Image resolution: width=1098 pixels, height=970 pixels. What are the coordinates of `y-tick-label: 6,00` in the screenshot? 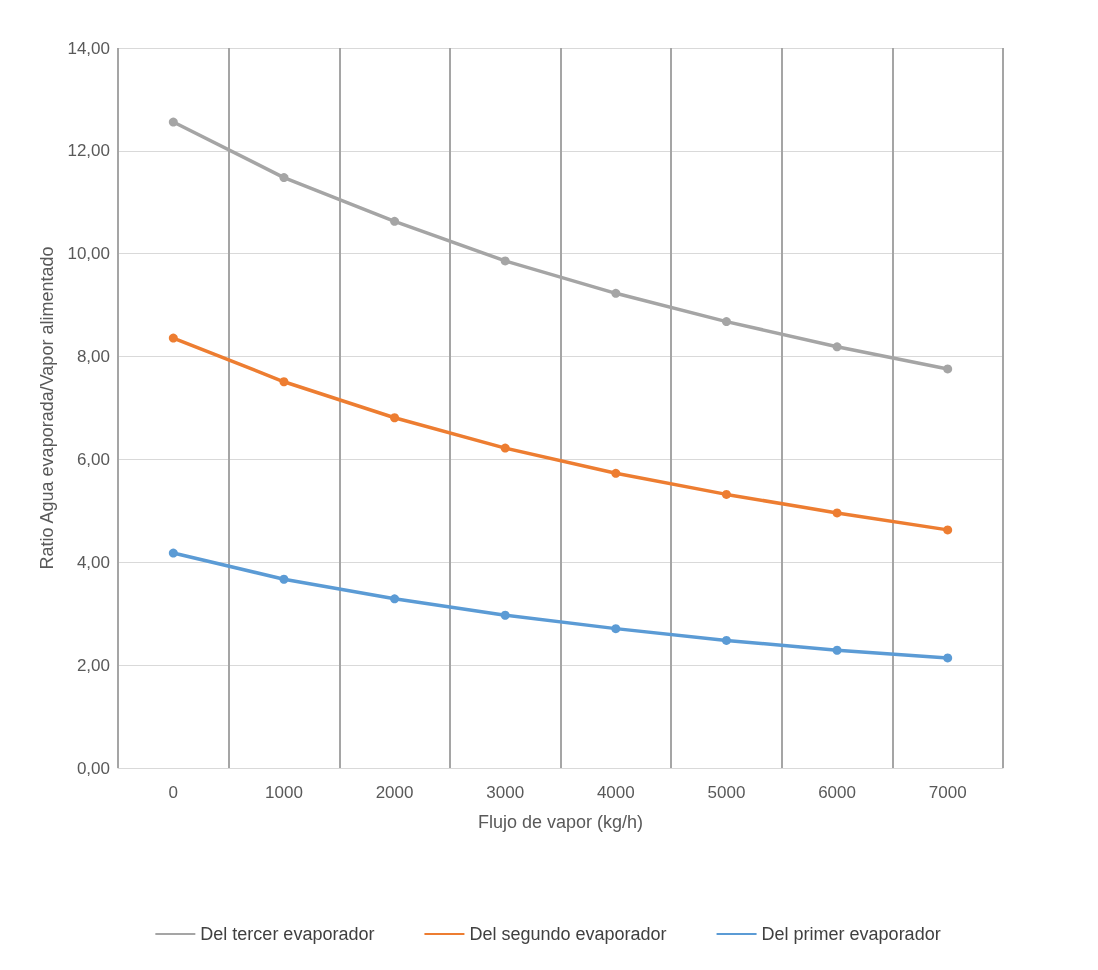 It's located at (93, 459).